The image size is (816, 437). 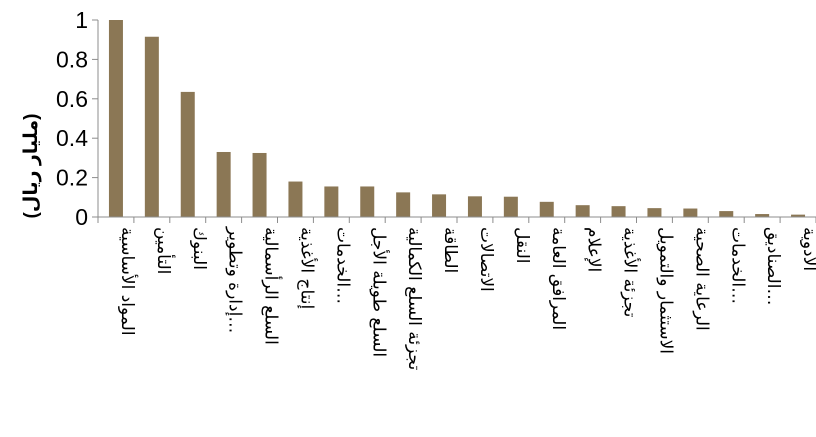 I want to click on y-tick-label: 0.6, so click(x=72, y=99).